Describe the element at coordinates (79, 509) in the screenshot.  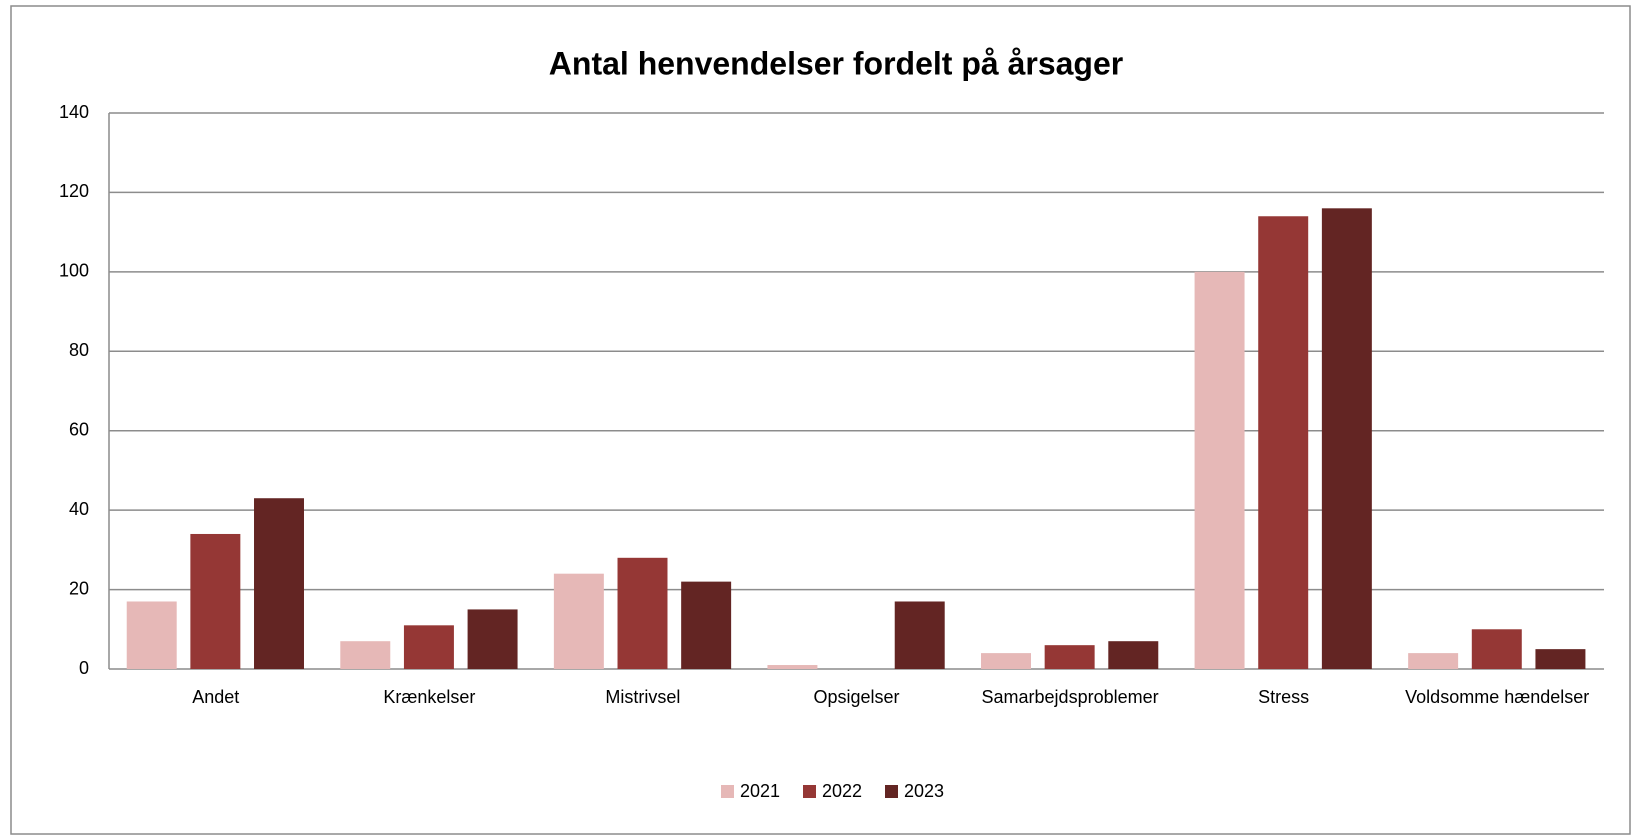
I see `y-tick-label: 40` at that location.